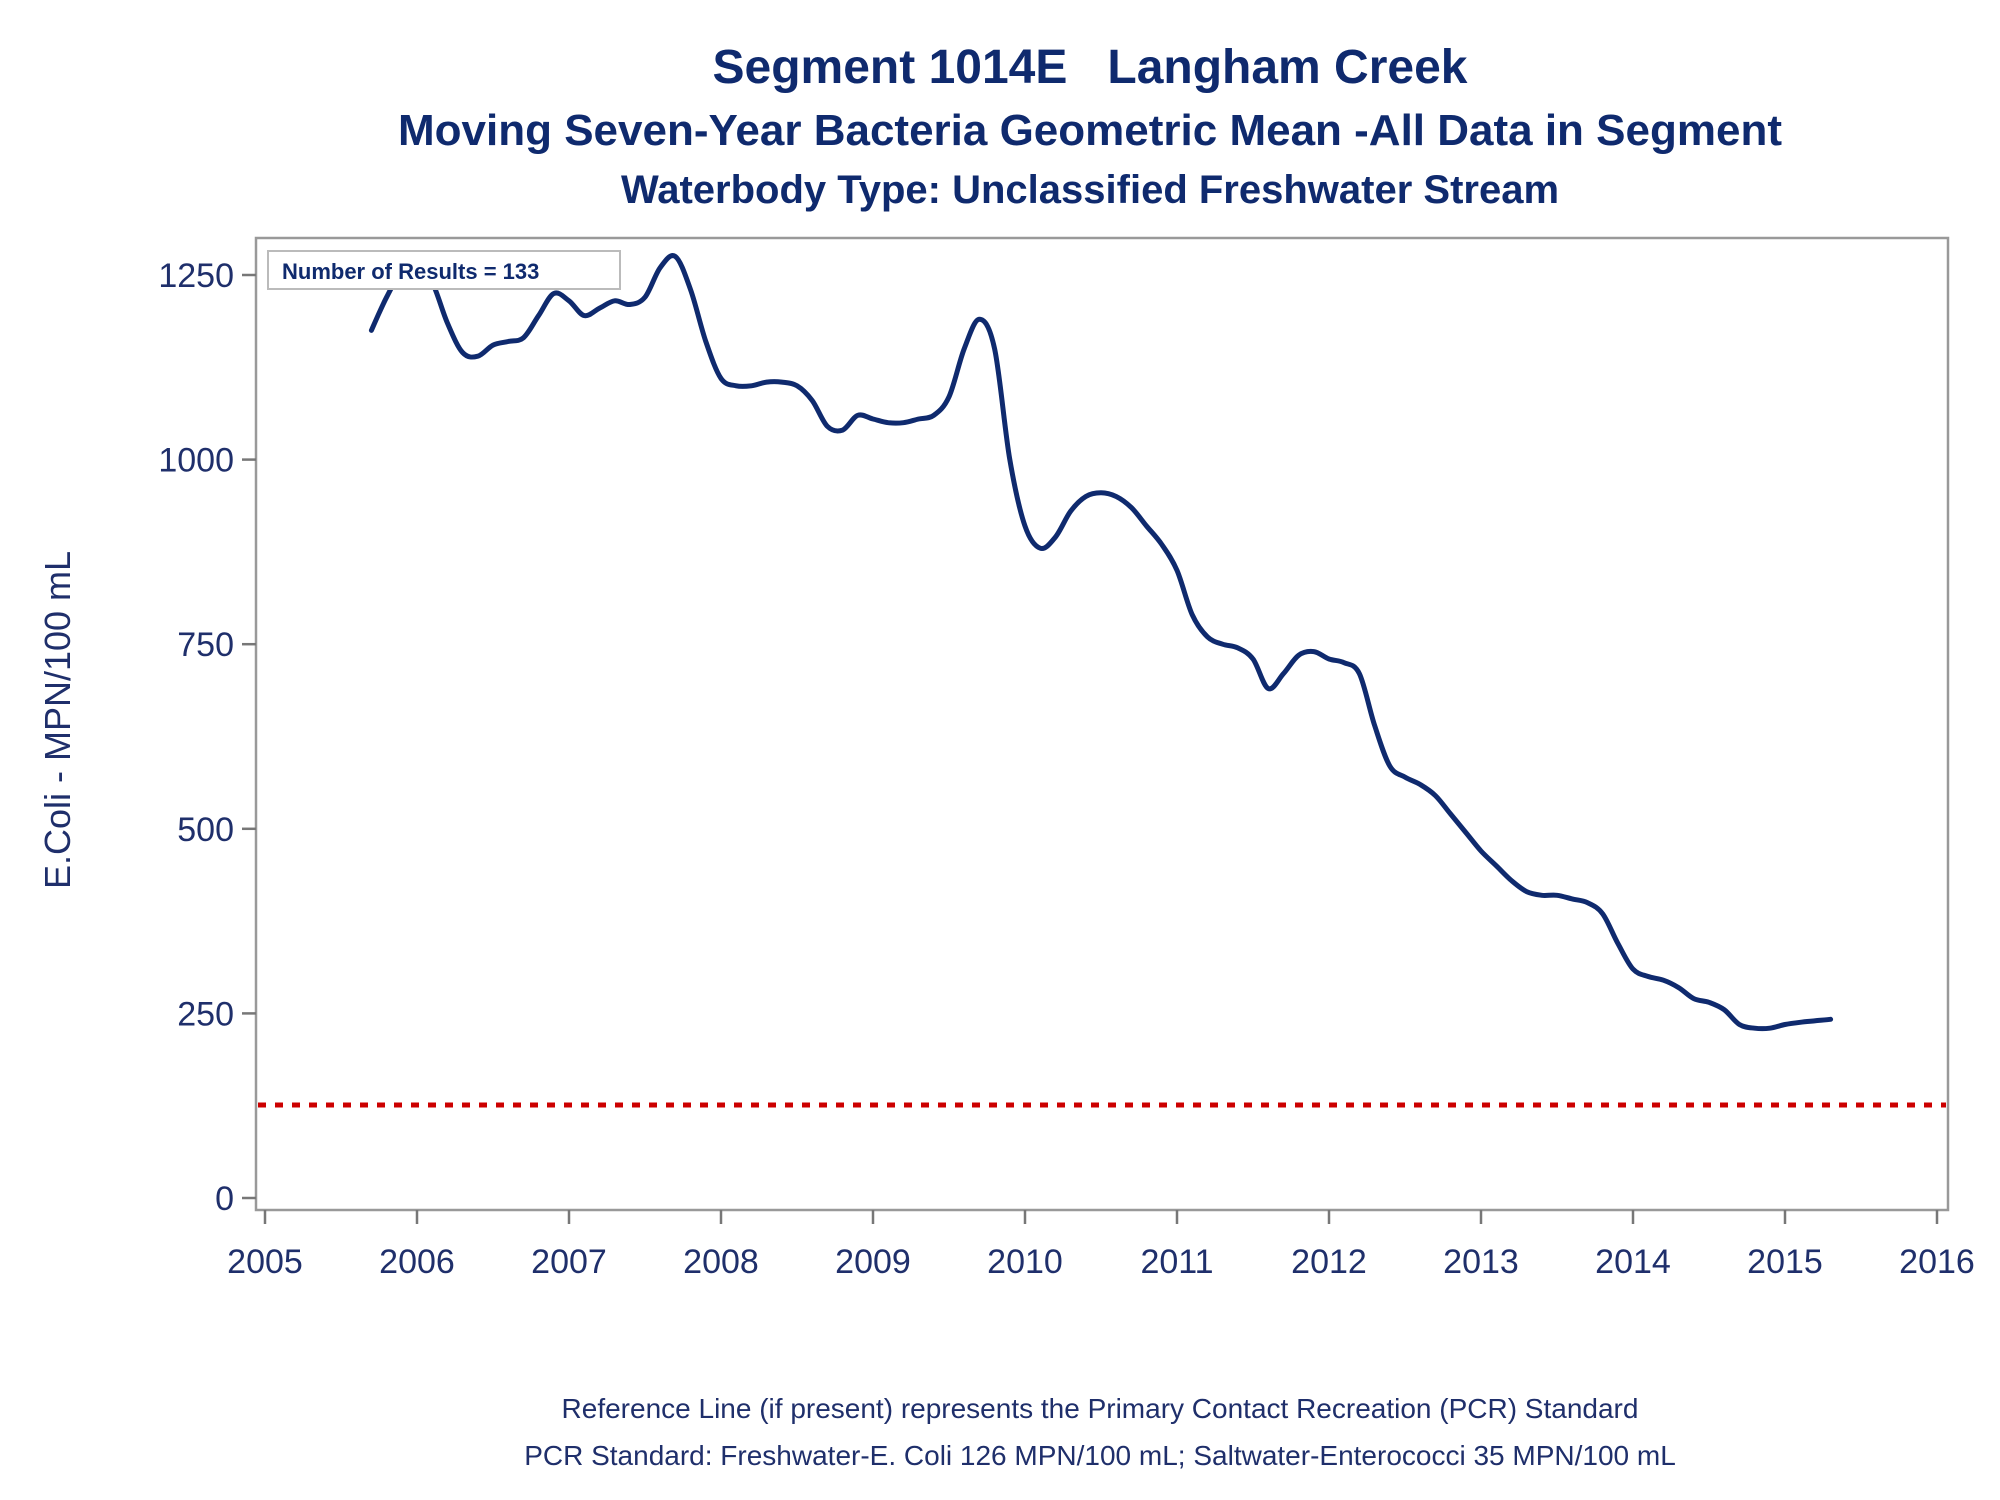 This screenshot has width=2000, height=1500. What do you see at coordinates (205, 830) in the screenshot?
I see `y-tick-label: 500` at bounding box center [205, 830].